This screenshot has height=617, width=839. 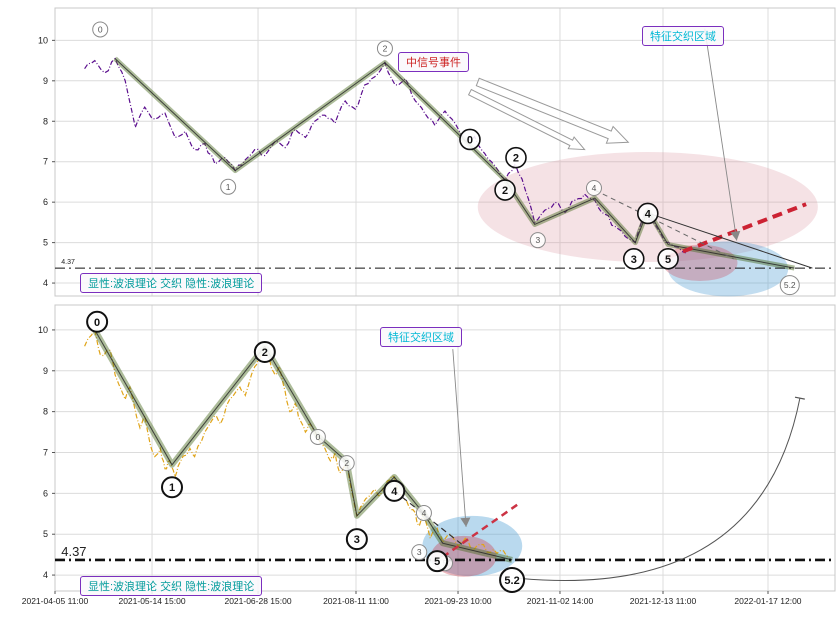 What do you see at coordinates (683, 36) in the screenshot?
I see `feature-region-label-top: 特征交织区域` at bounding box center [683, 36].